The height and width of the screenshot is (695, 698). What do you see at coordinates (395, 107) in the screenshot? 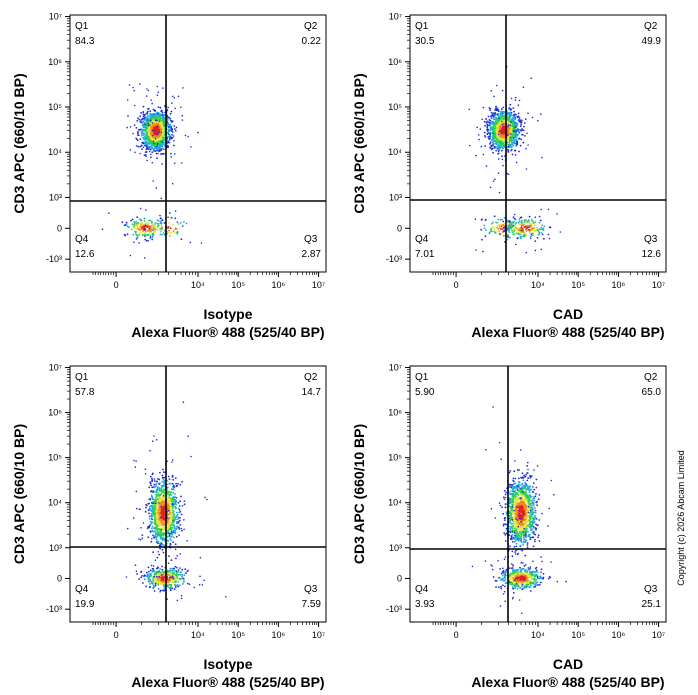
I see `y-tick-label: 10⁵` at bounding box center [395, 107].